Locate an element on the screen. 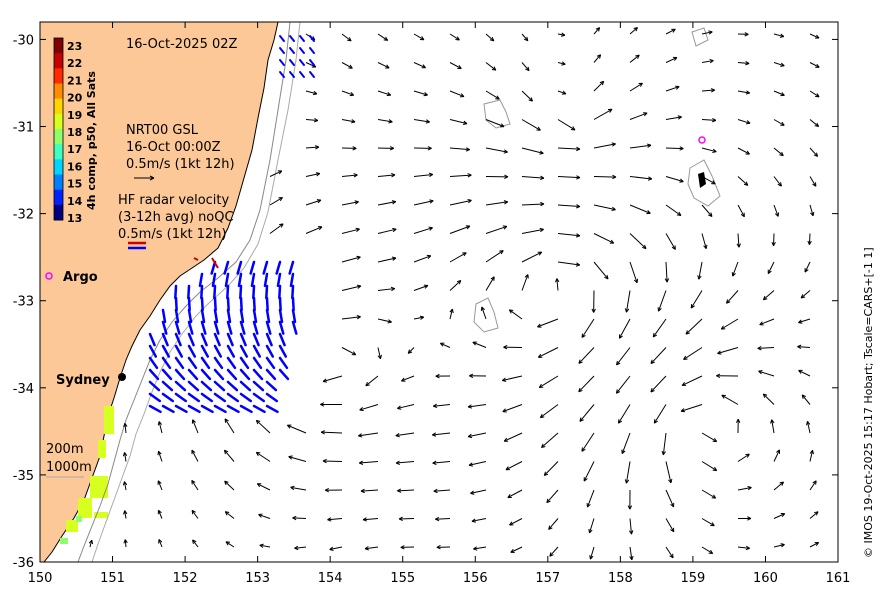 The height and width of the screenshot is (600, 880). lon-tick-label: 161 is located at coordinates (838, 578).